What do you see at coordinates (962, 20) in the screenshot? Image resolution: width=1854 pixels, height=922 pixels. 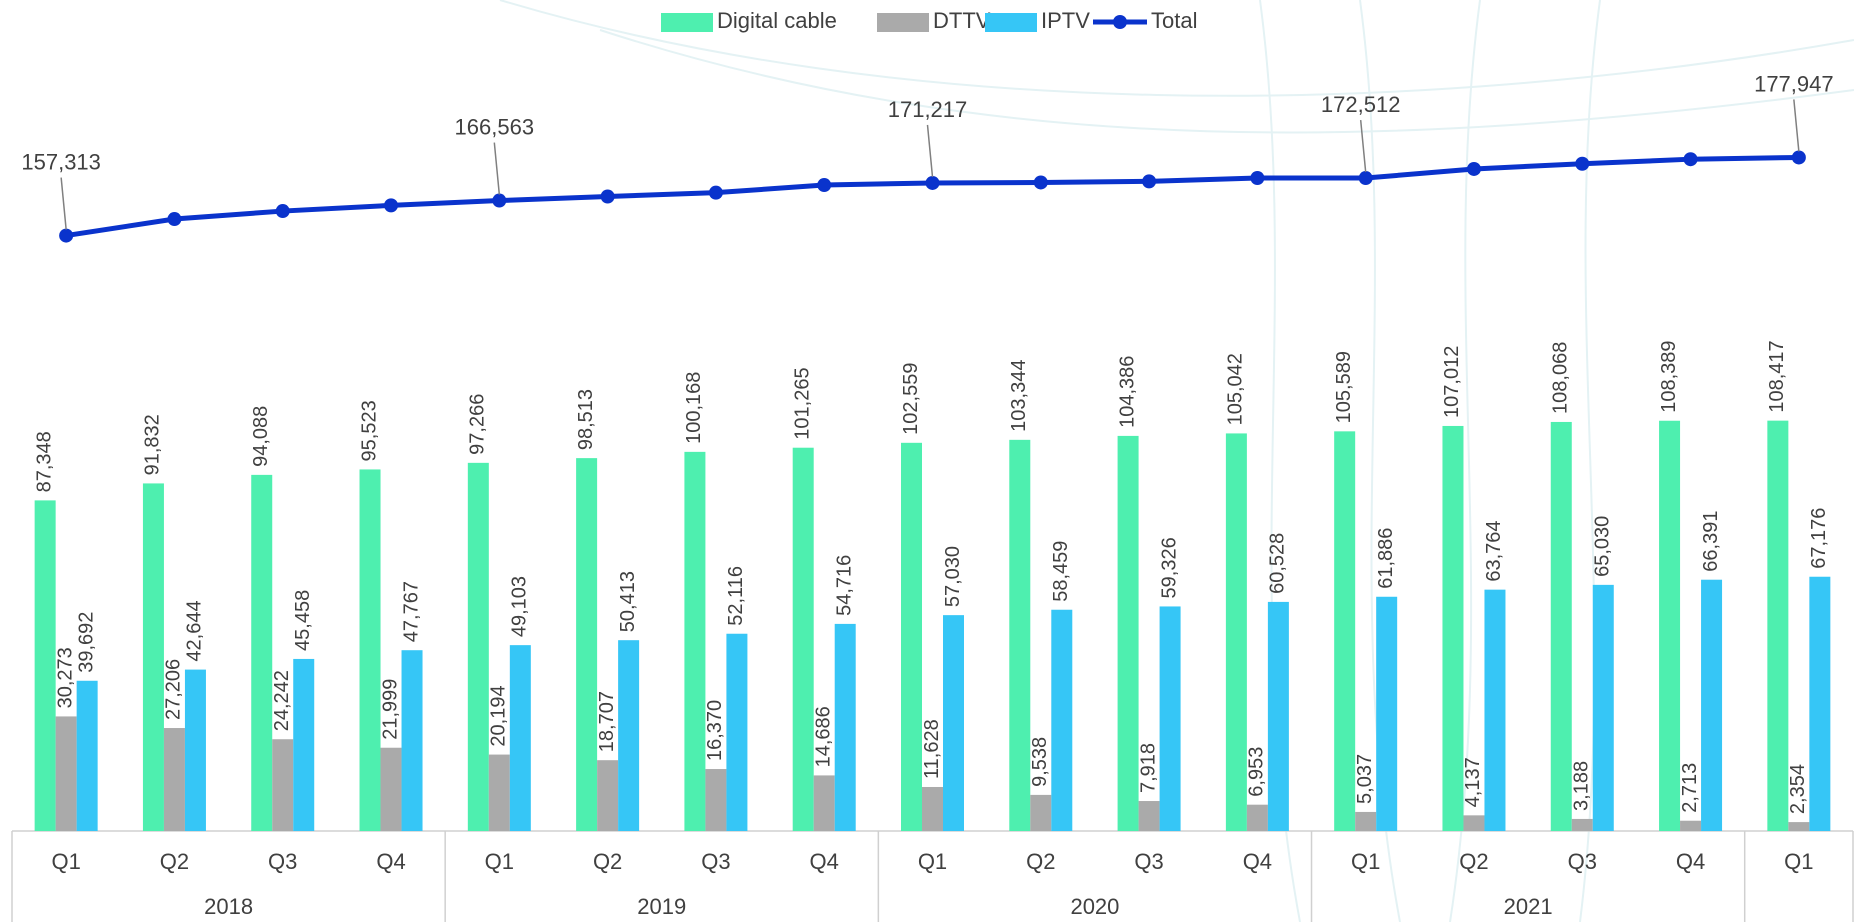 I see `legend-label: DTTV` at bounding box center [962, 20].